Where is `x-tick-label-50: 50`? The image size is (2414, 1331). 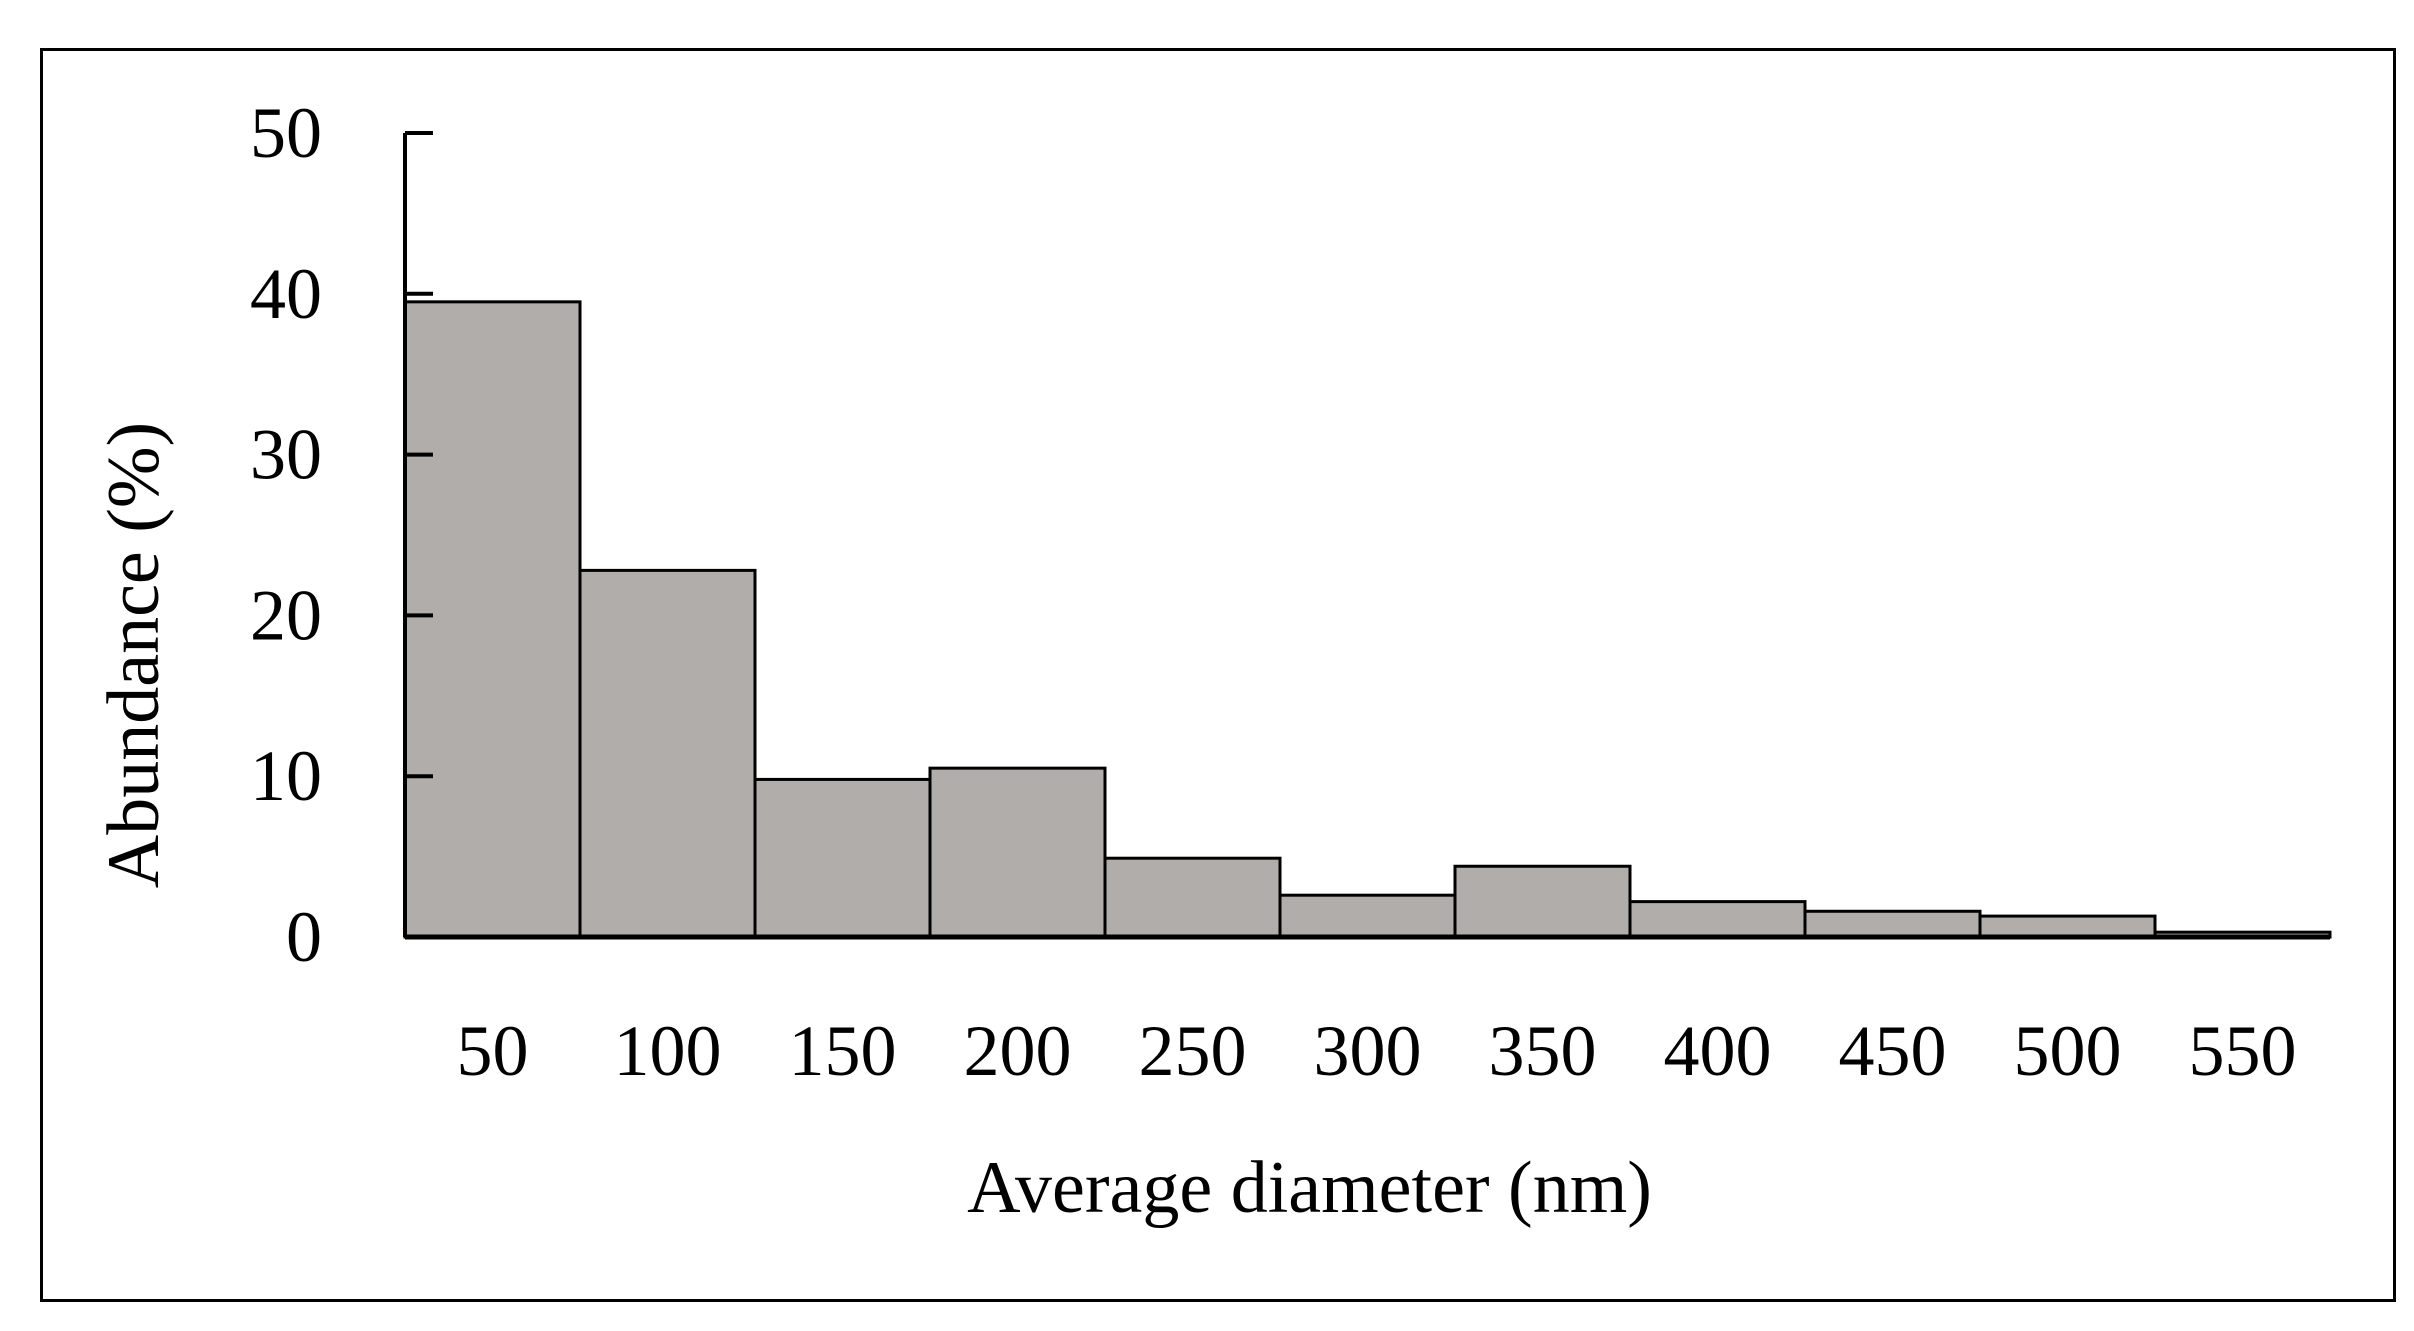 x-tick-label-50: 50 is located at coordinates (493, 1051).